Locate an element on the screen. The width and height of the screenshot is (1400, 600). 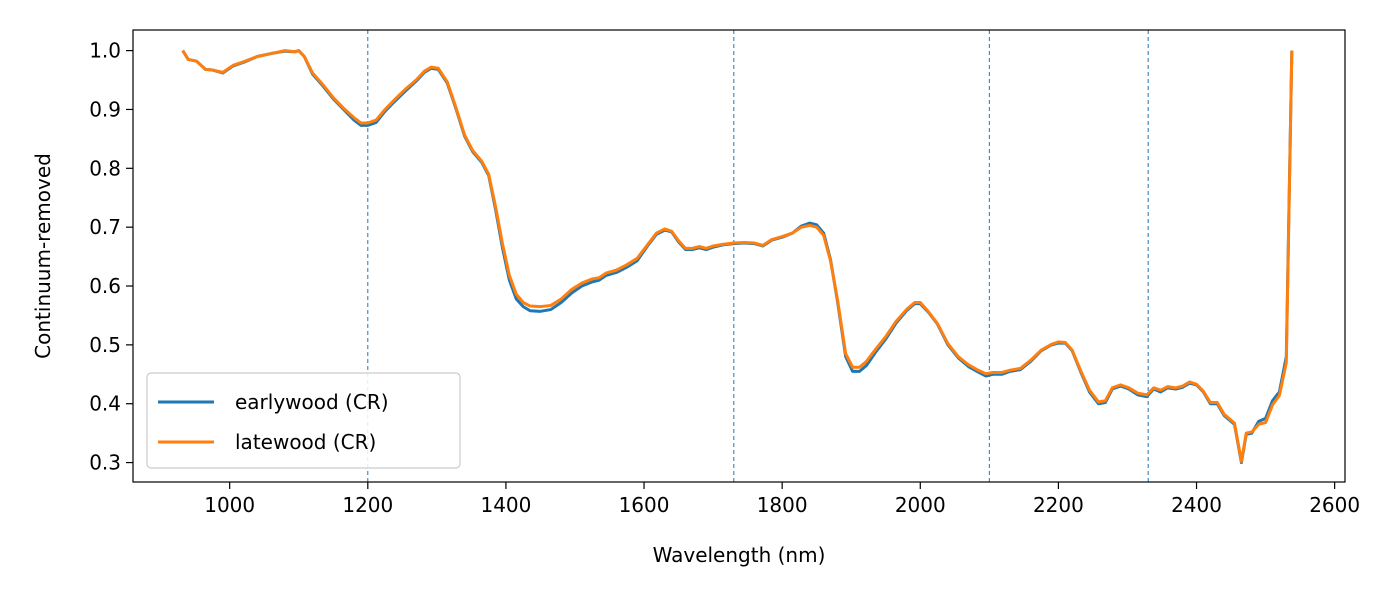
y-tick-label: 0.6 is located at coordinates (105, 286).